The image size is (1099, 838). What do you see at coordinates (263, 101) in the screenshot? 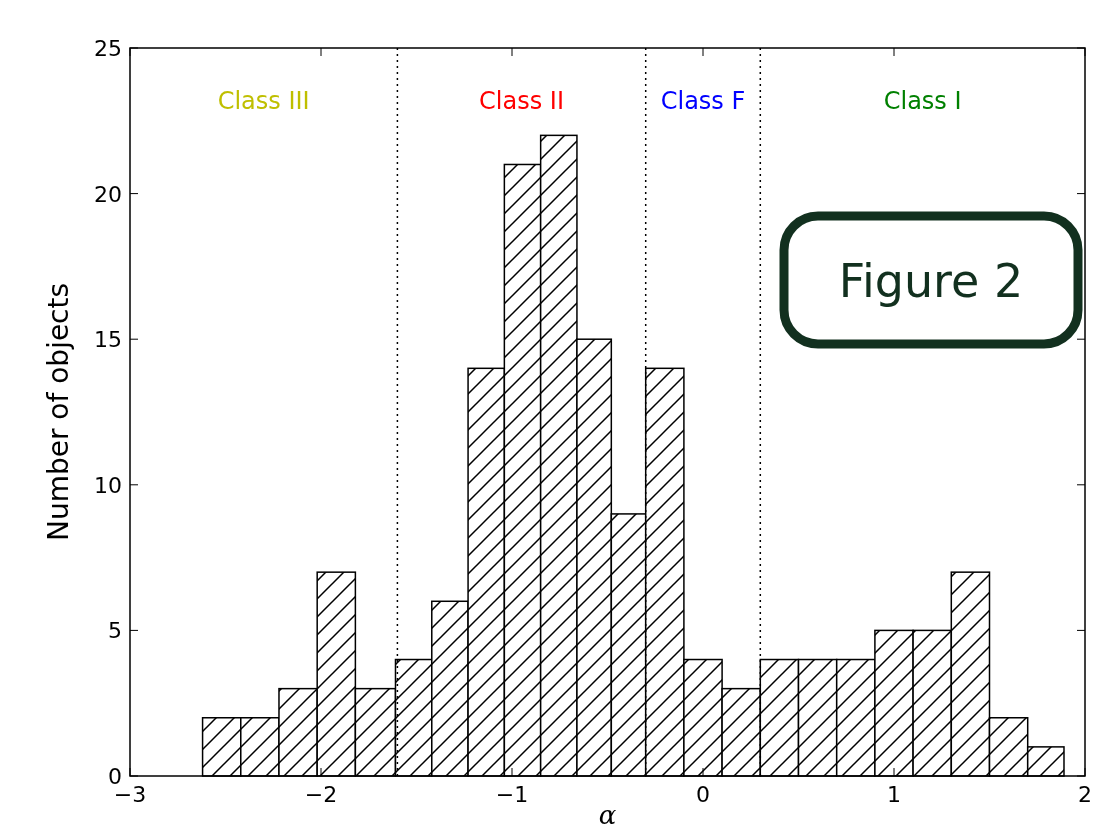
I see `annotation: Class III` at bounding box center [263, 101].